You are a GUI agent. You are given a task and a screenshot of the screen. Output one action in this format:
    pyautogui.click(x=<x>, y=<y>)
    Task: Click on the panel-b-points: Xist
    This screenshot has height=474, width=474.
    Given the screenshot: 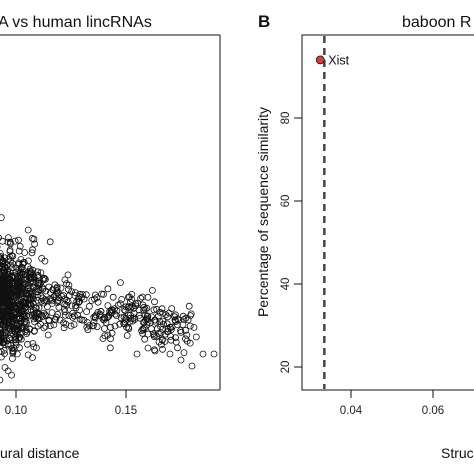 What is the action you would take?
    pyautogui.click(x=332, y=60)
    